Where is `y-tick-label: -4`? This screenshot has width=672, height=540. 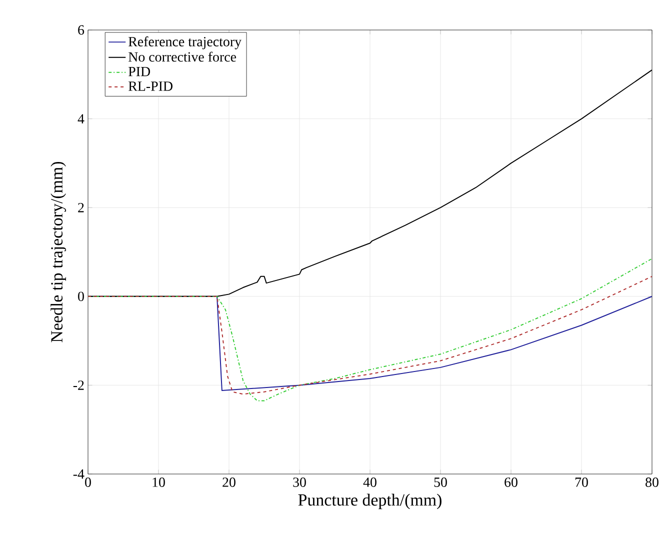
y-tick-label: -4 is located at coordinates (78, 474).